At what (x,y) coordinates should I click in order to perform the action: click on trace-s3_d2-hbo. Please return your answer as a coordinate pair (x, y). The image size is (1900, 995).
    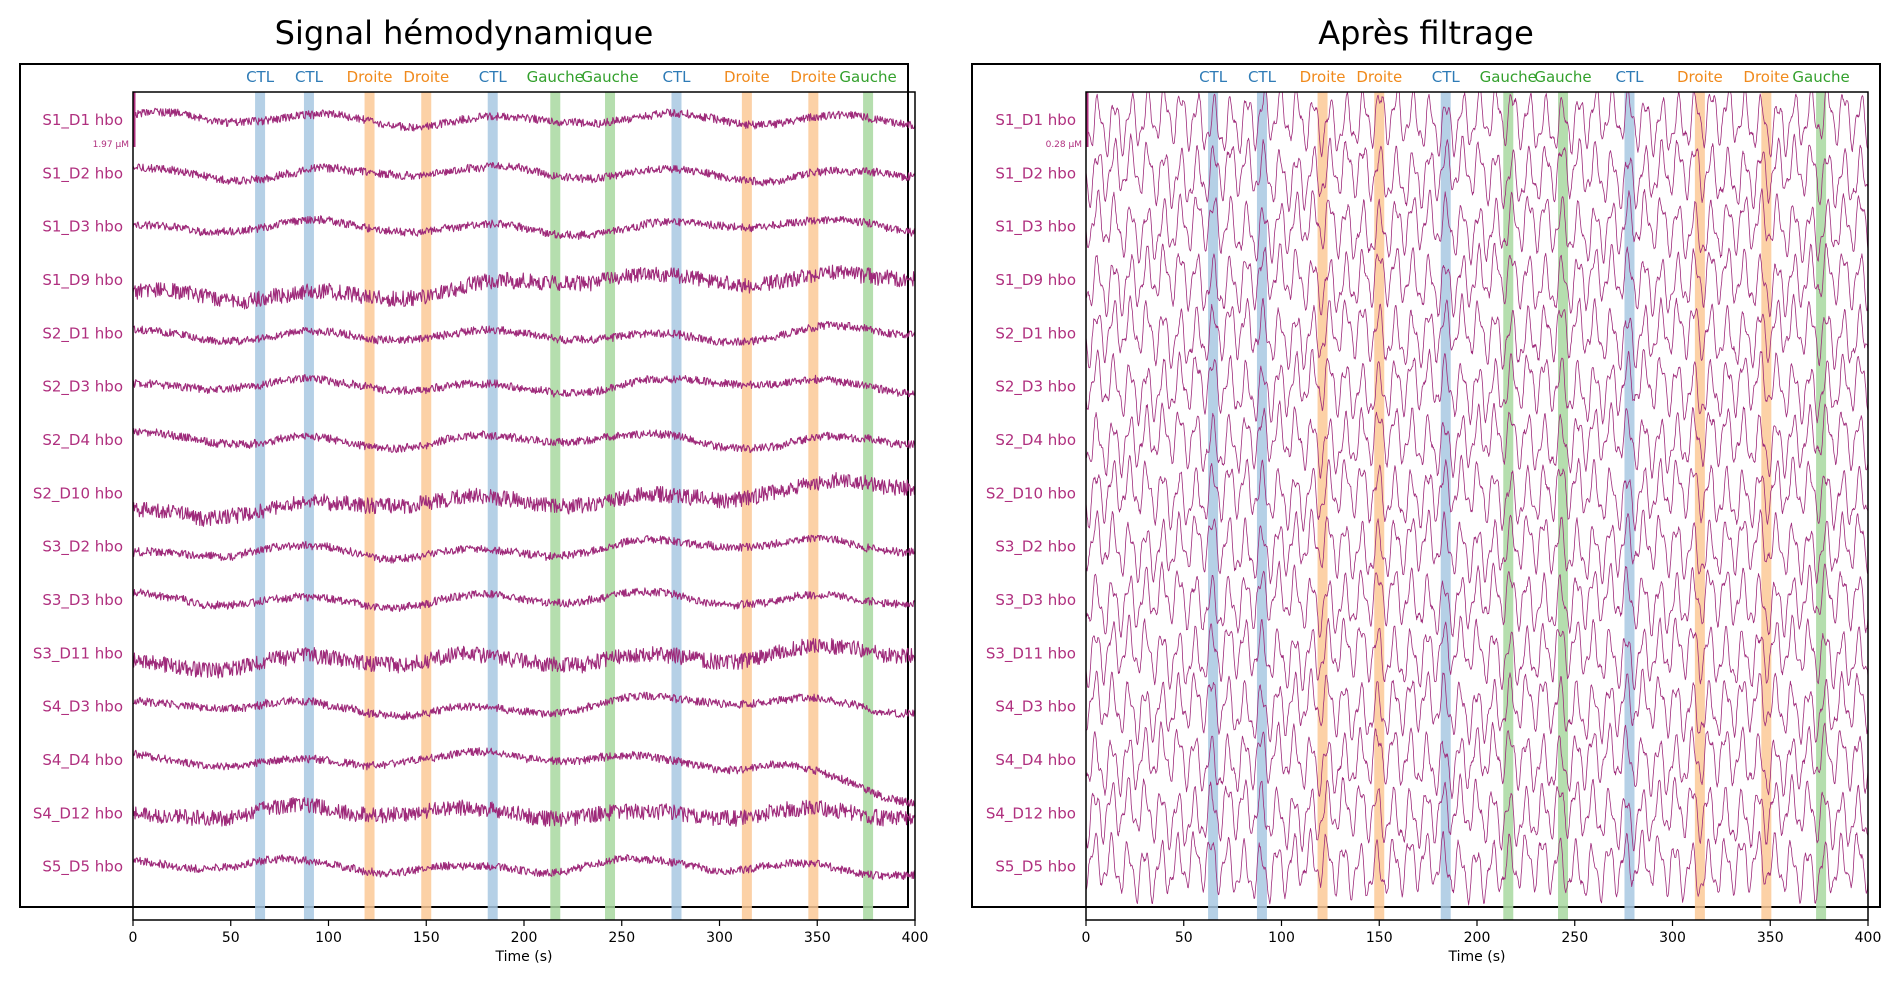
    Looking at the image, I should click on (1477, 547).